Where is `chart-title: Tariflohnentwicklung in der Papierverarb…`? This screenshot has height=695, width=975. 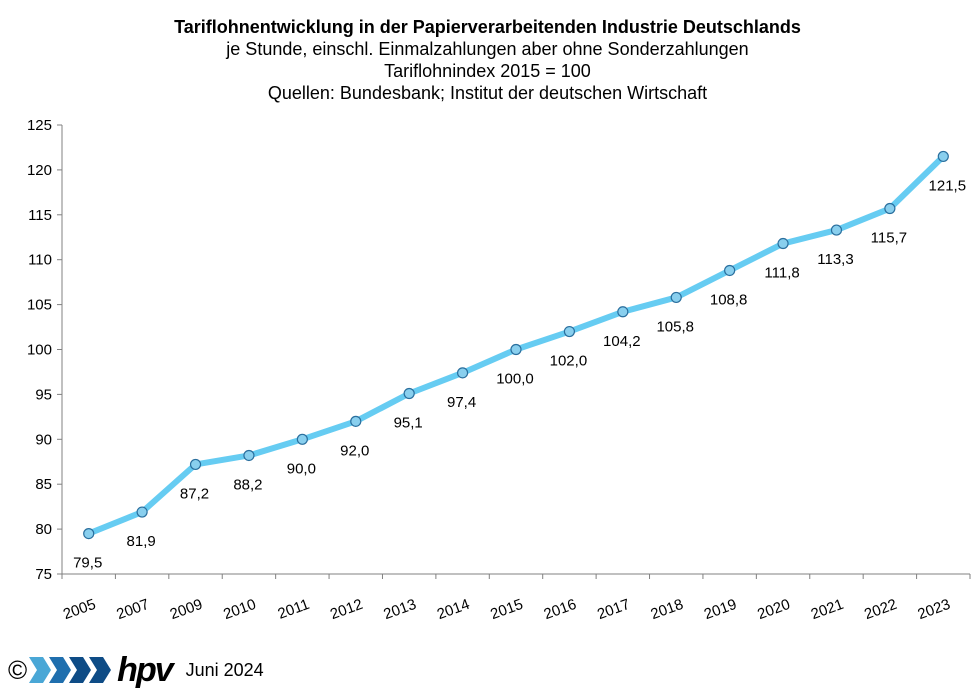
chart-title: Tariflohnentwicklung in der Papierverarb… is located at coordinates (487, 27).